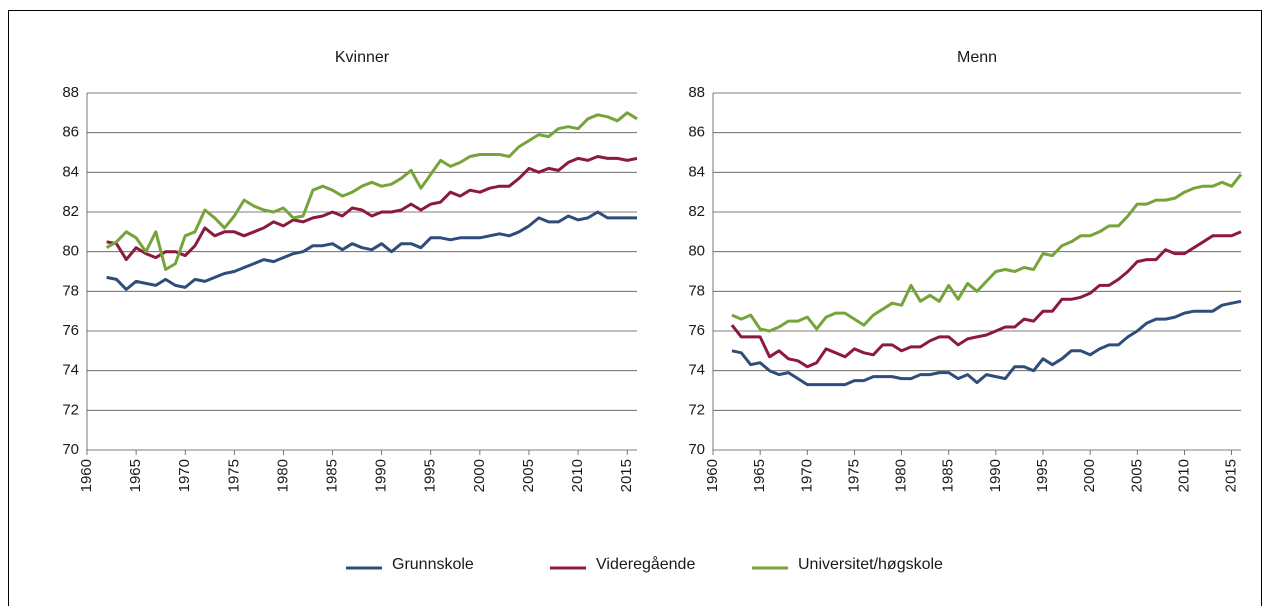 The width and height of the screenshot is (1270, 606). What do you see at coordinates (645, 564) in the screenshot?
I see `legend-label: Videregående` at bounding box center [645, 564].